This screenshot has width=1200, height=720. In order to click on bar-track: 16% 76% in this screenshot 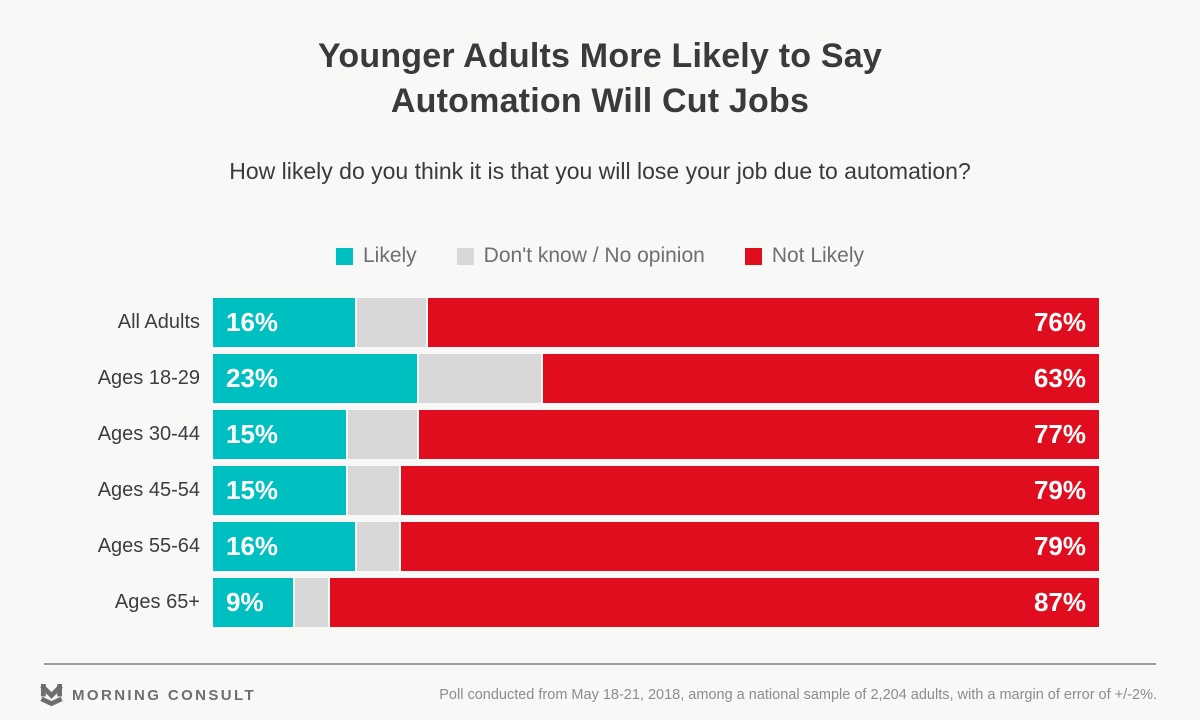, I will do `click(656, 322)`.